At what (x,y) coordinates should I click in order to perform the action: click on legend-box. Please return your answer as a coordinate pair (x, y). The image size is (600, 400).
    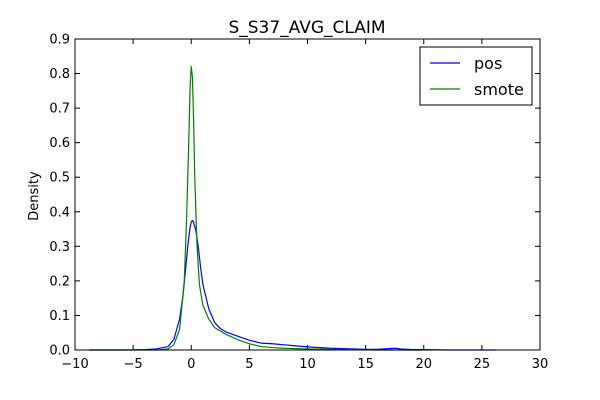
    Looking at the image, I should click on (476, 76).